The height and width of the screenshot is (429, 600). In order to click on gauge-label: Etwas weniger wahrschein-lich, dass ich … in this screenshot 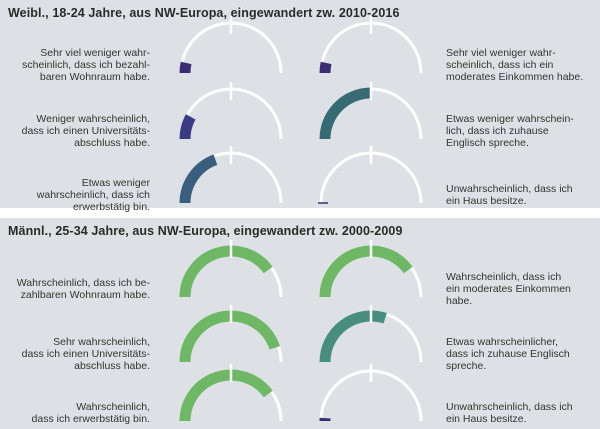, I will do `click(510, 131)`.